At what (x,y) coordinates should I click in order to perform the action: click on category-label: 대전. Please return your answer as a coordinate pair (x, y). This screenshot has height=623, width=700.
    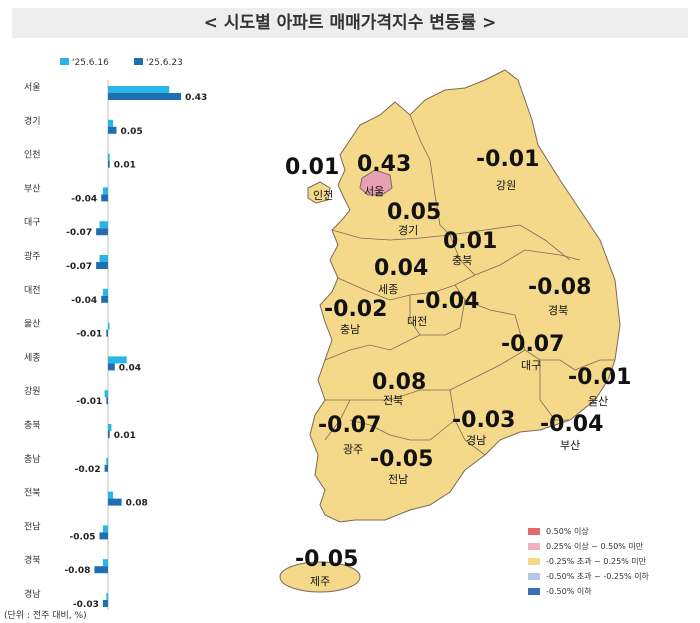
    Looking at the image, I should click on (32, 290).